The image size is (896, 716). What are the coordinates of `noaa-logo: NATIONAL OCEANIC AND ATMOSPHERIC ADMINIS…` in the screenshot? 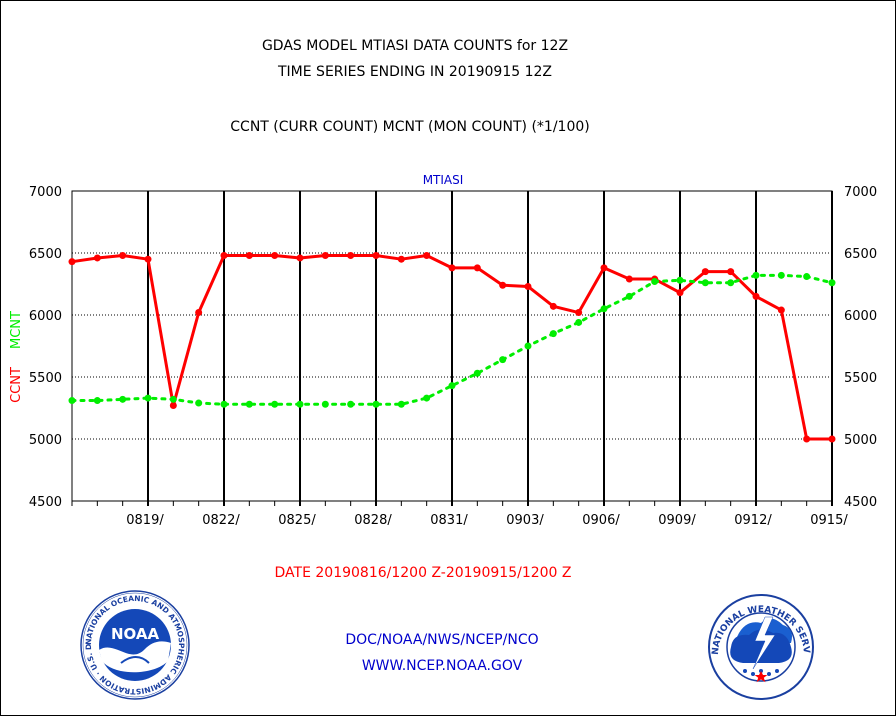 It's located at (135, 645).